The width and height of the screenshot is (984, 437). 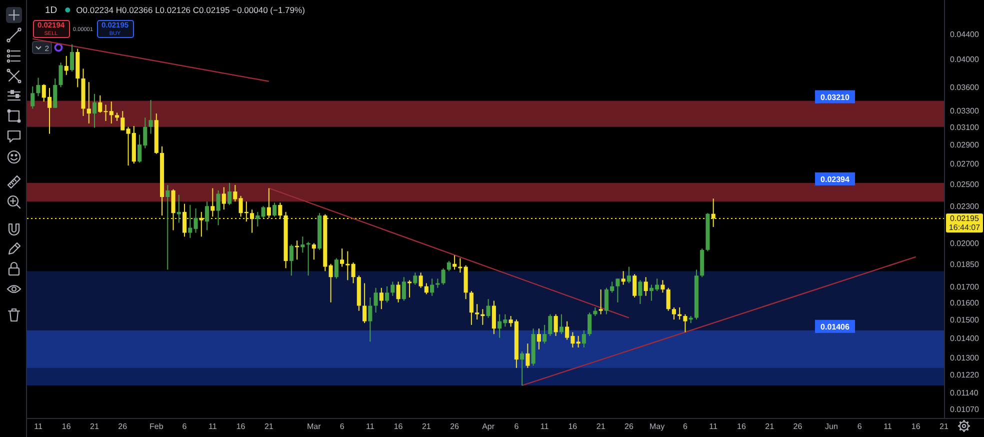 What do you see at coordinates (51, 10) in the screenshot?
I see `text: 1D` at bounding box center [51, 10].